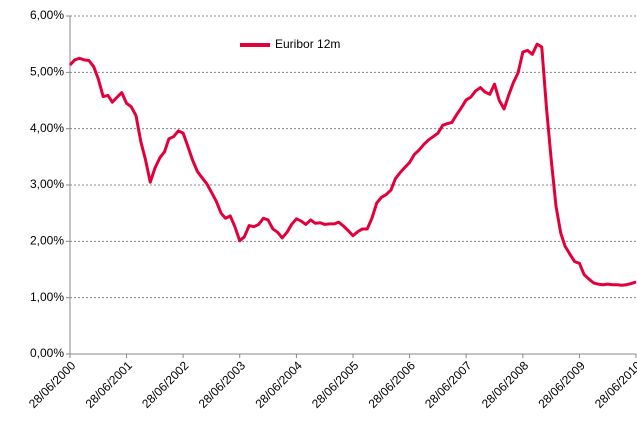 The width and height of the screenshot is (637, 434). I want to click on y-tick-label: 2,00%, so click(47, 241).